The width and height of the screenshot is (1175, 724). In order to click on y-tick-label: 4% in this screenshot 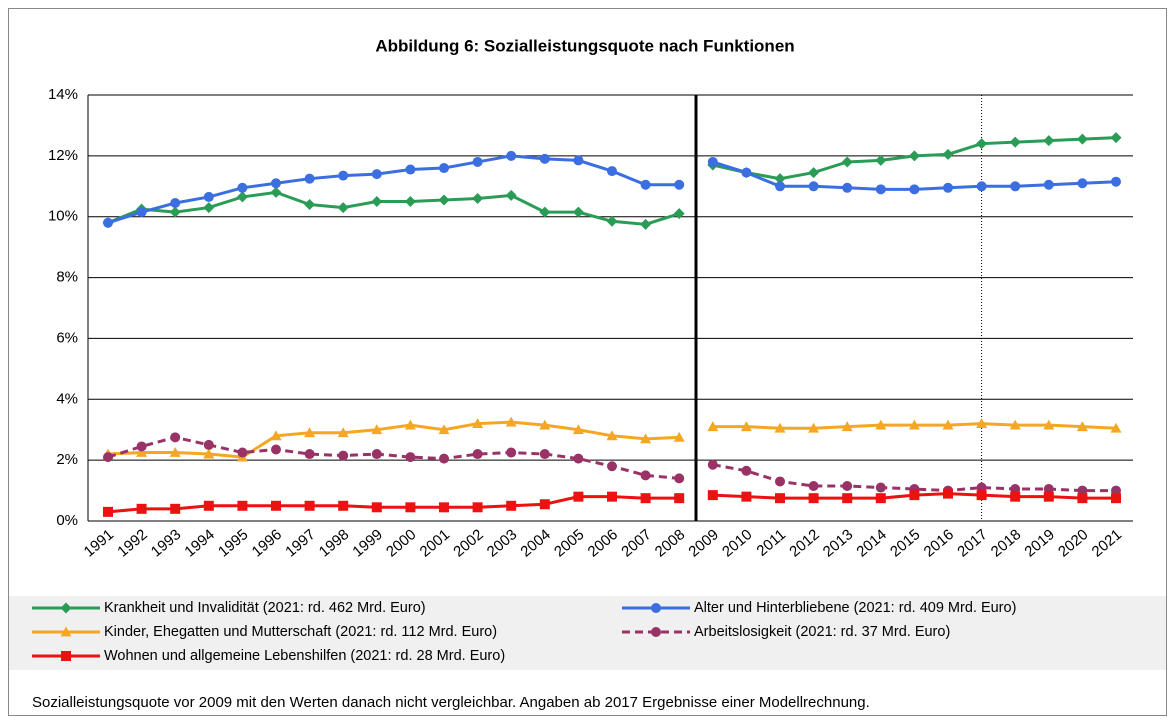, I will do `click(67, 398)`.